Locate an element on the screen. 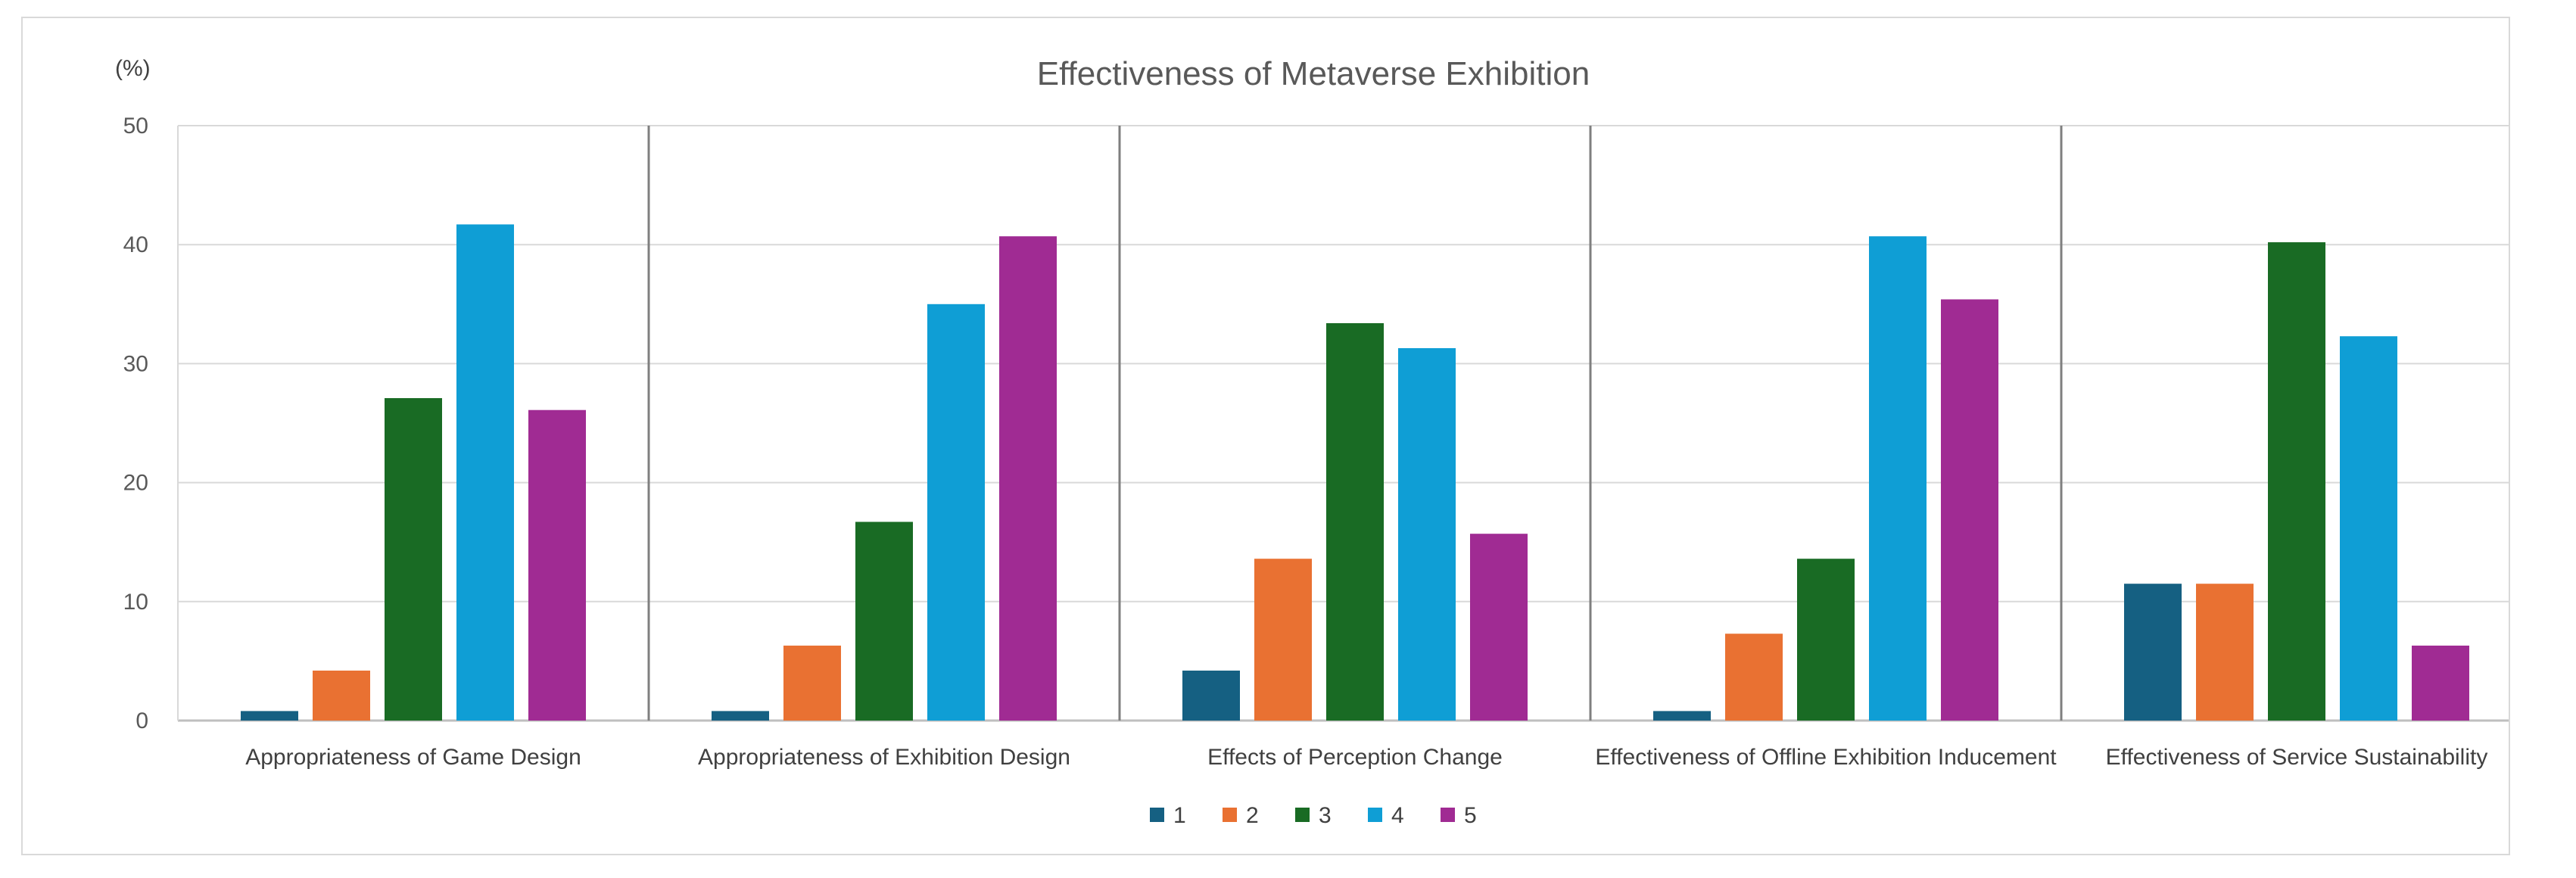  x-category-label-3: Effects of Perception Change is located at coordinates (1355, 758).